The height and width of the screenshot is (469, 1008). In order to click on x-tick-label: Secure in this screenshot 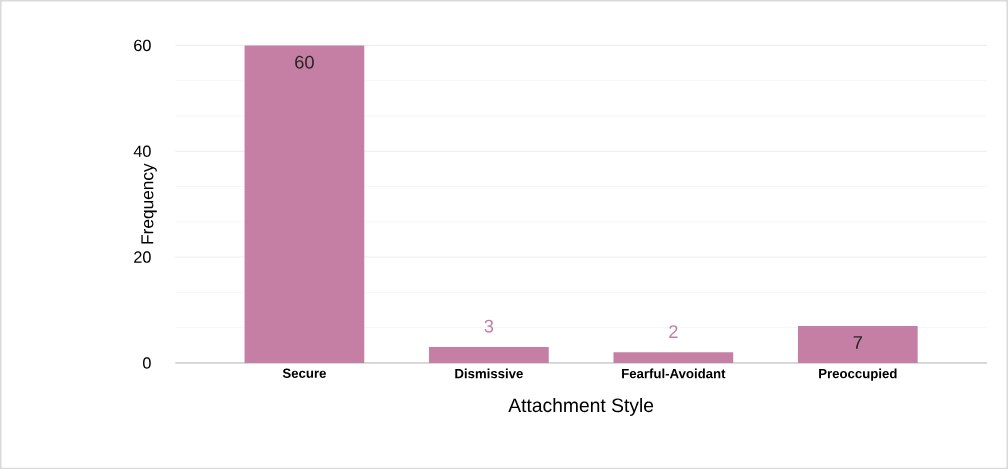, I will do `click(304, 373)`.